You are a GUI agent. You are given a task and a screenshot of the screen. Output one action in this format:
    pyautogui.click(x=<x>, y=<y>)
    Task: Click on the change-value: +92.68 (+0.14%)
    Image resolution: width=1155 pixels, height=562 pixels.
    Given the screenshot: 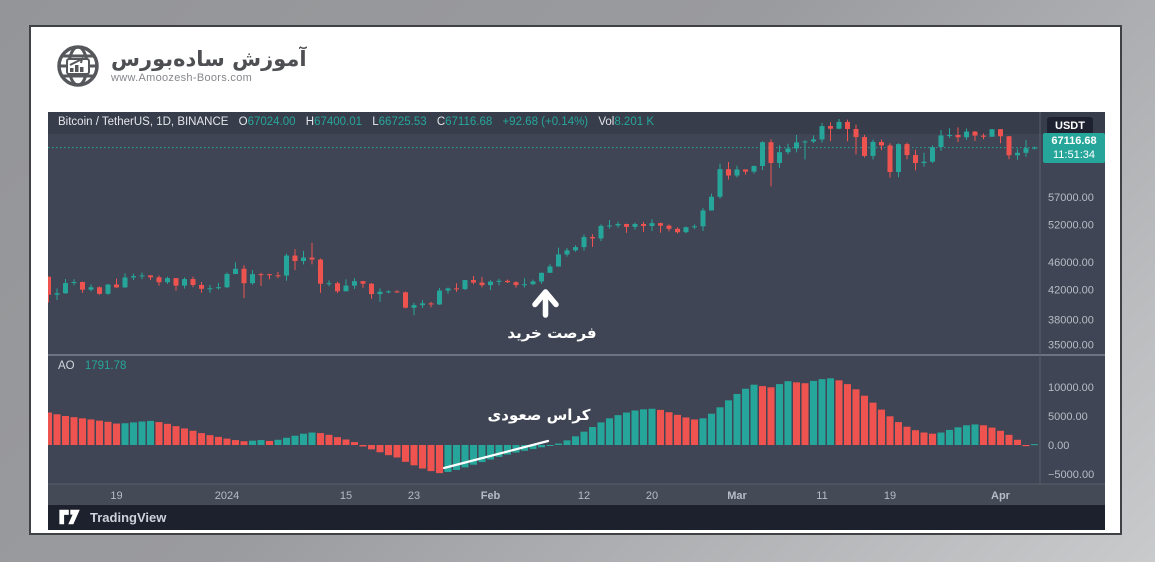 What is the action you would take?
    pyautogui.click(x=545, y=122)
    